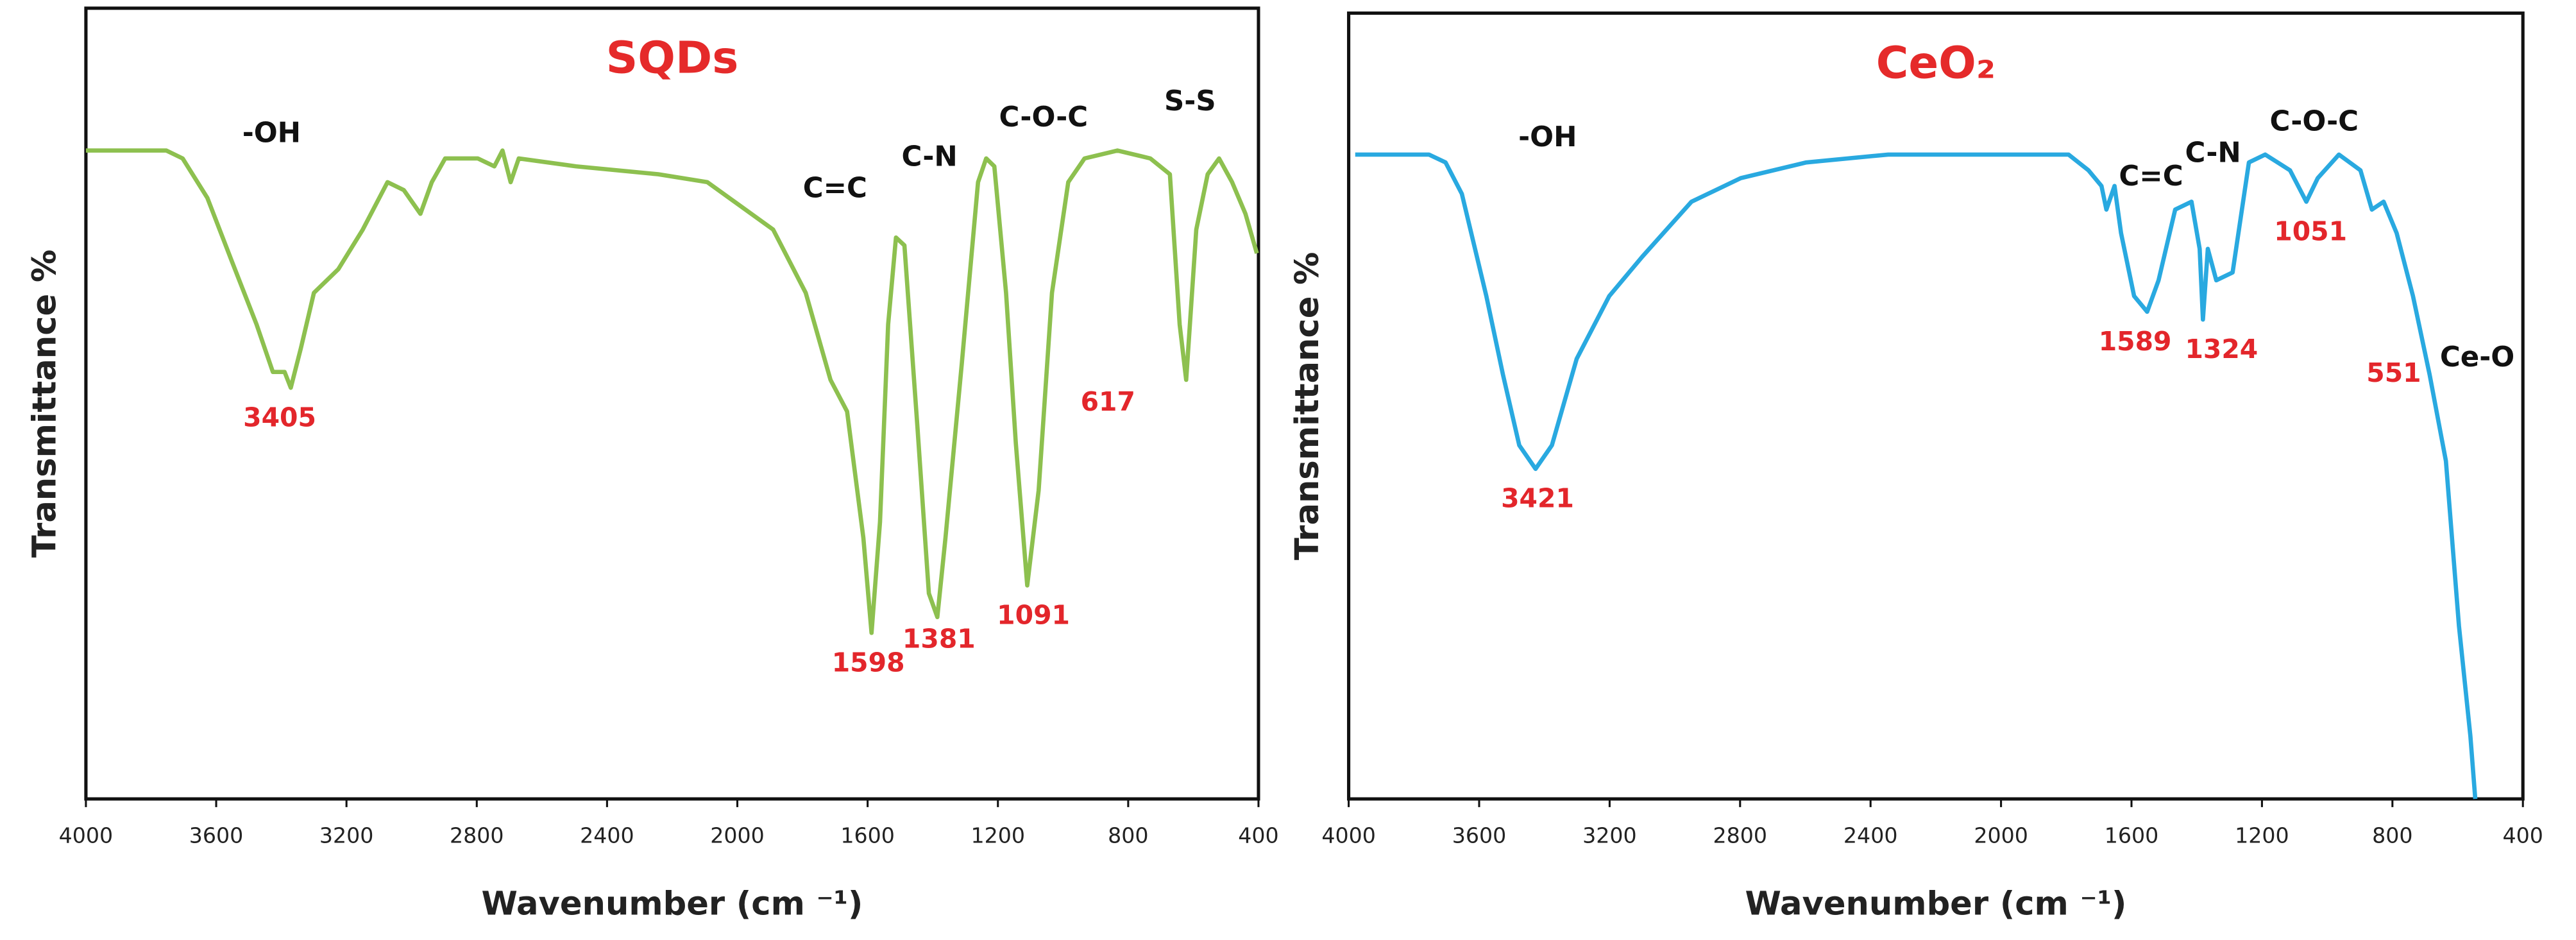  Describe the element at coordinates (1108, 401) in the screenshot. I see `peak-label: 617` at that location.